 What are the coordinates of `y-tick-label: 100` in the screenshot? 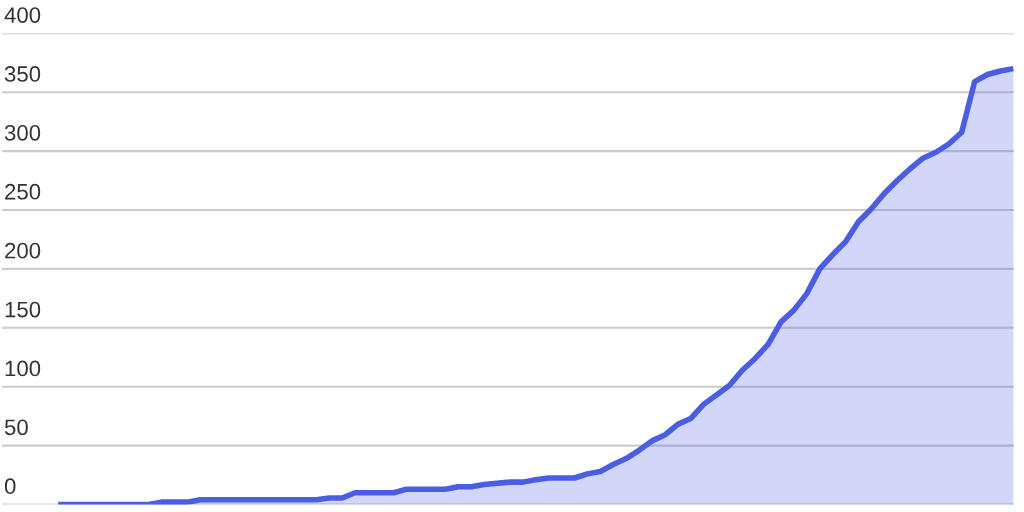 It's located at (23, 368).